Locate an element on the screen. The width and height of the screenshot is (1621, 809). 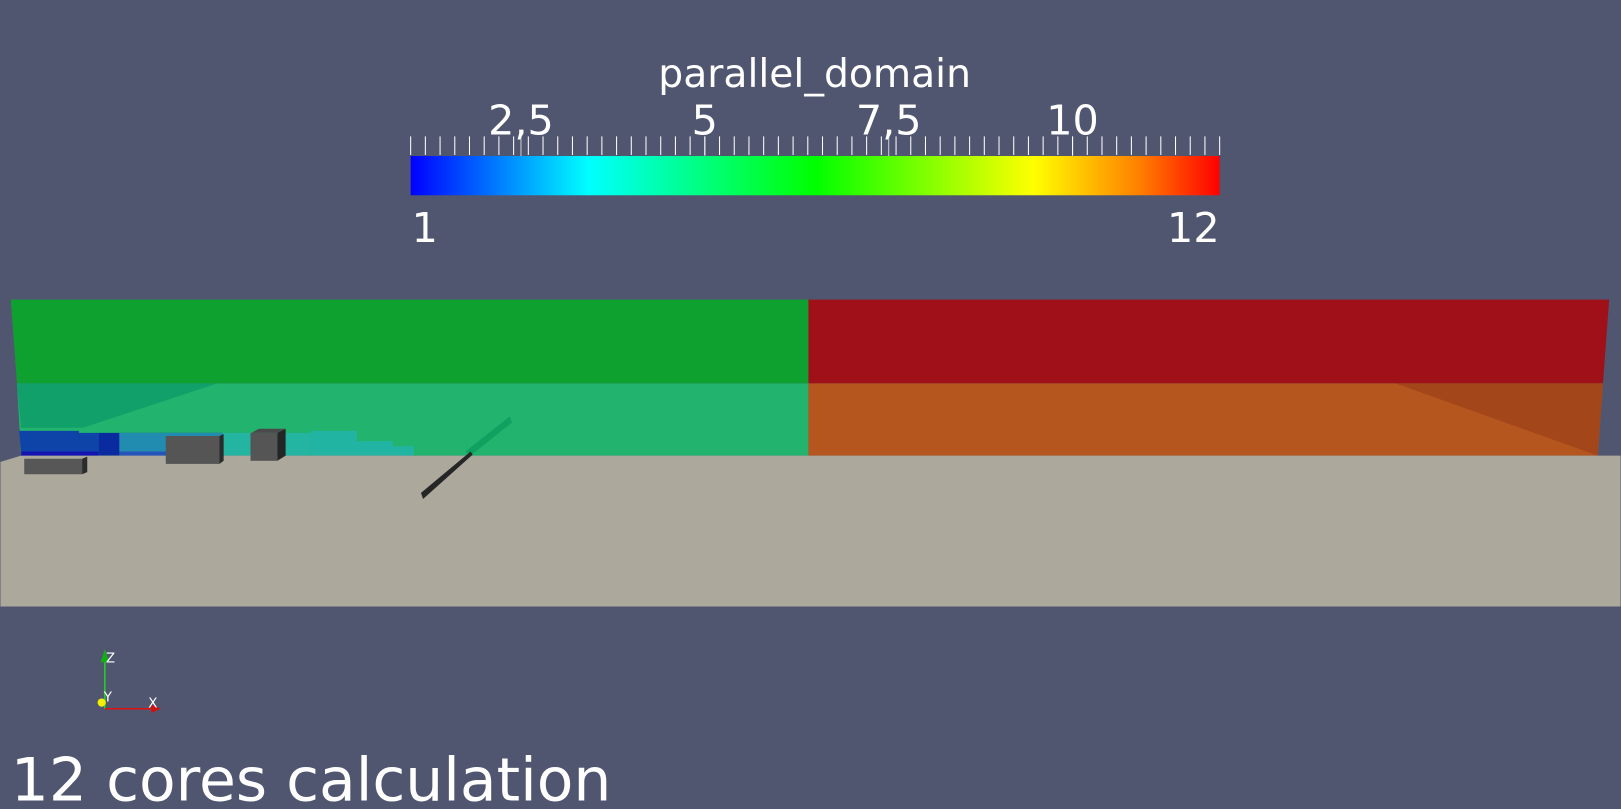
domain-upper-right is located at coordinates (1209, 341).